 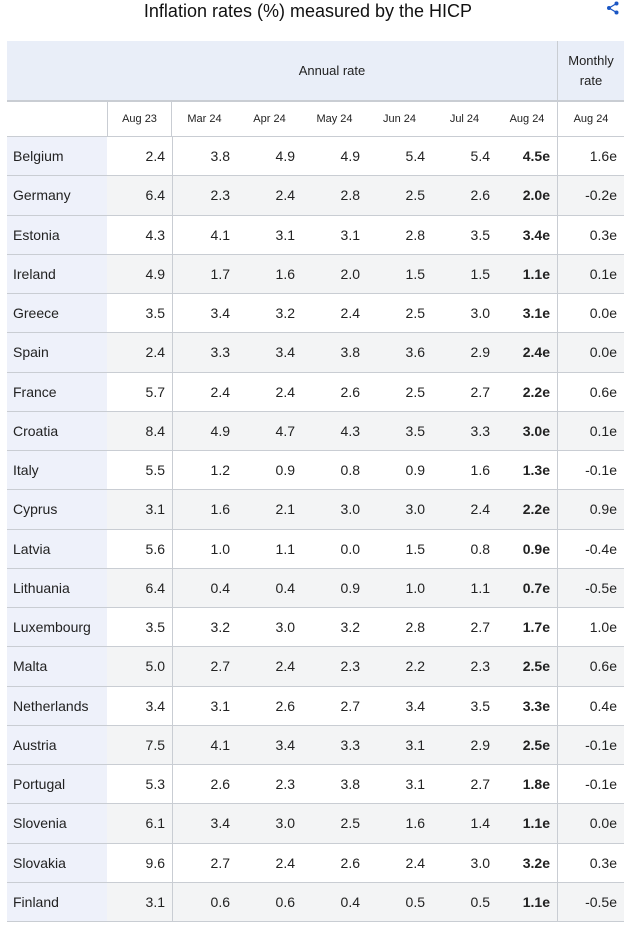 What do you see at coordinates (613, 8) in the screenshot?
I see `share-icon` at bounding box center [613, 8].